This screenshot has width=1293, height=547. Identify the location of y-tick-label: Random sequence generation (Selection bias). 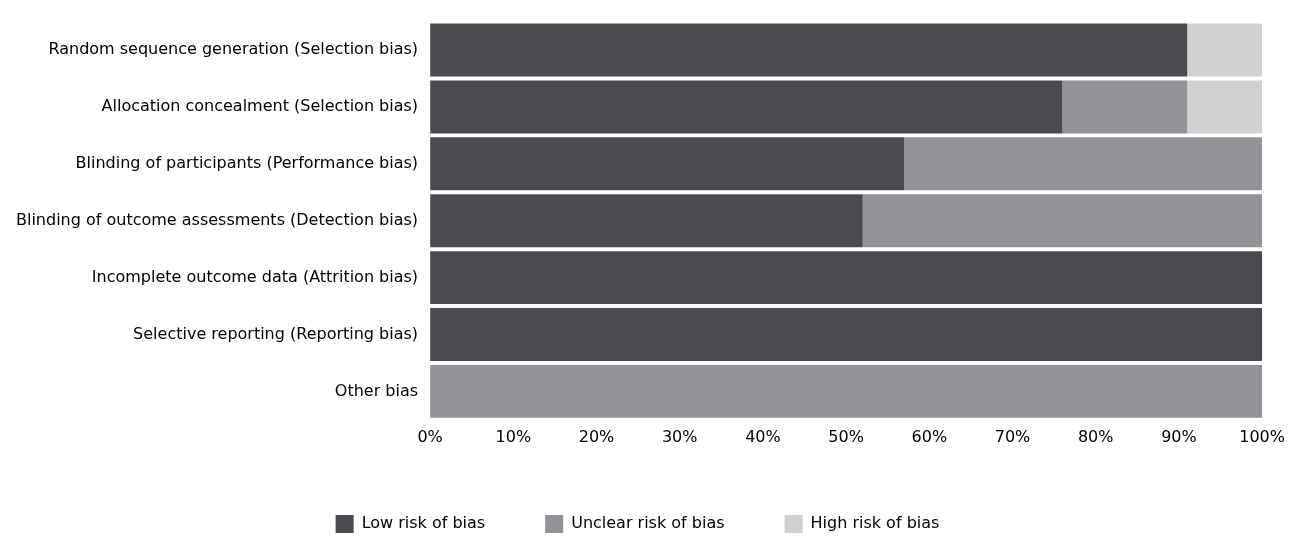
(233, 49).